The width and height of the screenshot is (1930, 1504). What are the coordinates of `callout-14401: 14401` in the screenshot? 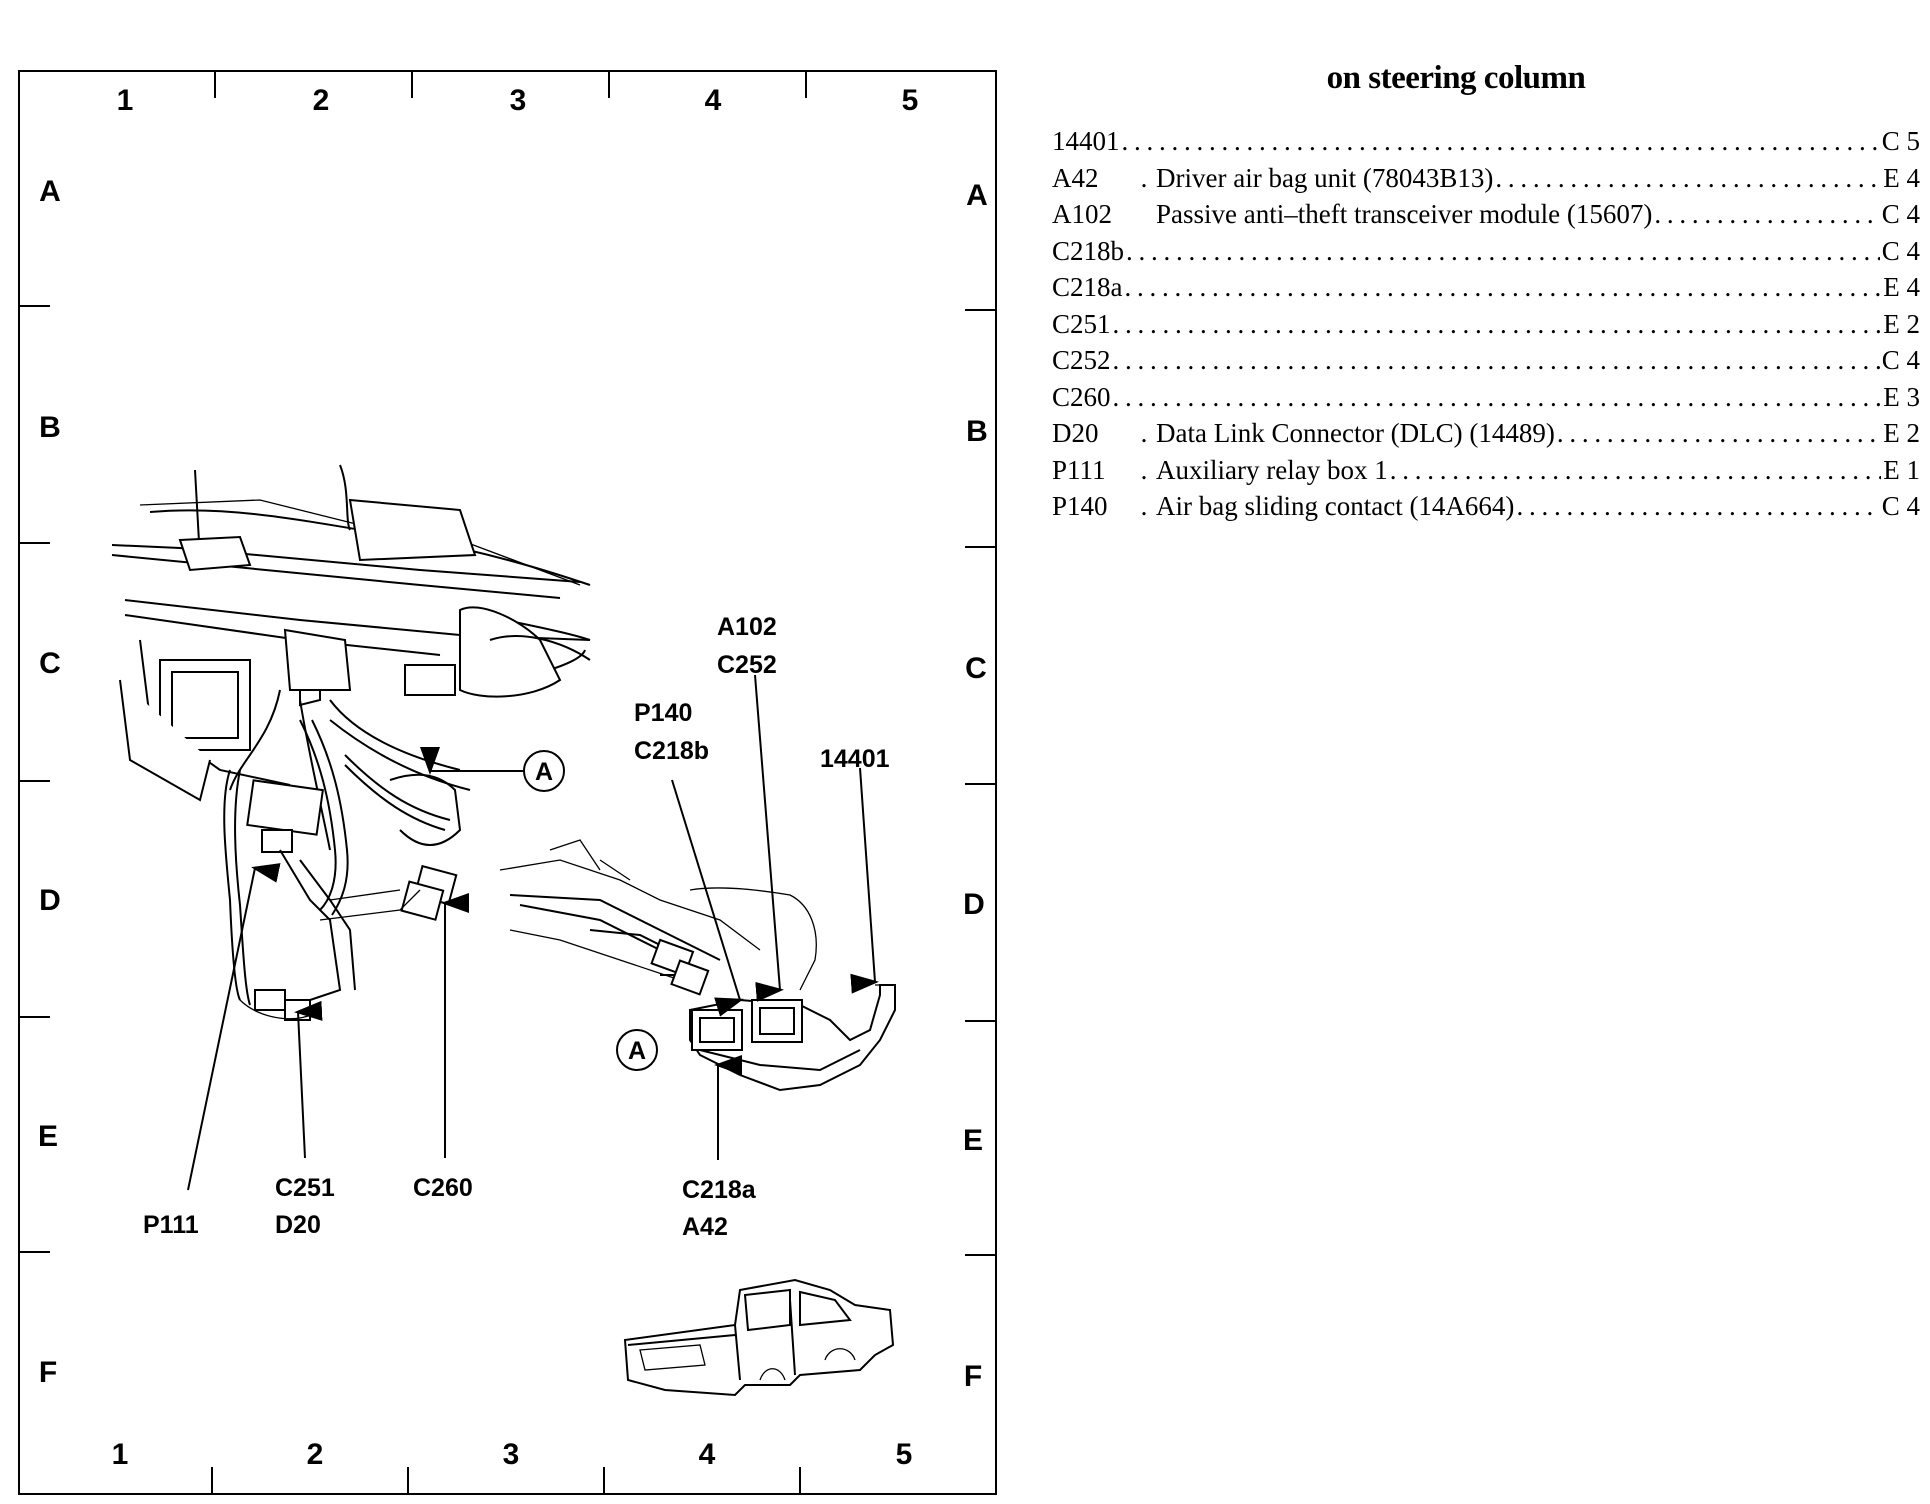 It's located at (855, 759).